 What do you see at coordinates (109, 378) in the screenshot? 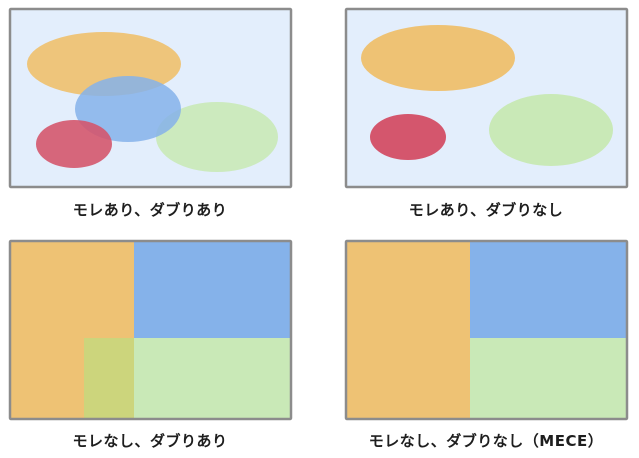
I see `overlap-block` at bounding box center [109, 378].